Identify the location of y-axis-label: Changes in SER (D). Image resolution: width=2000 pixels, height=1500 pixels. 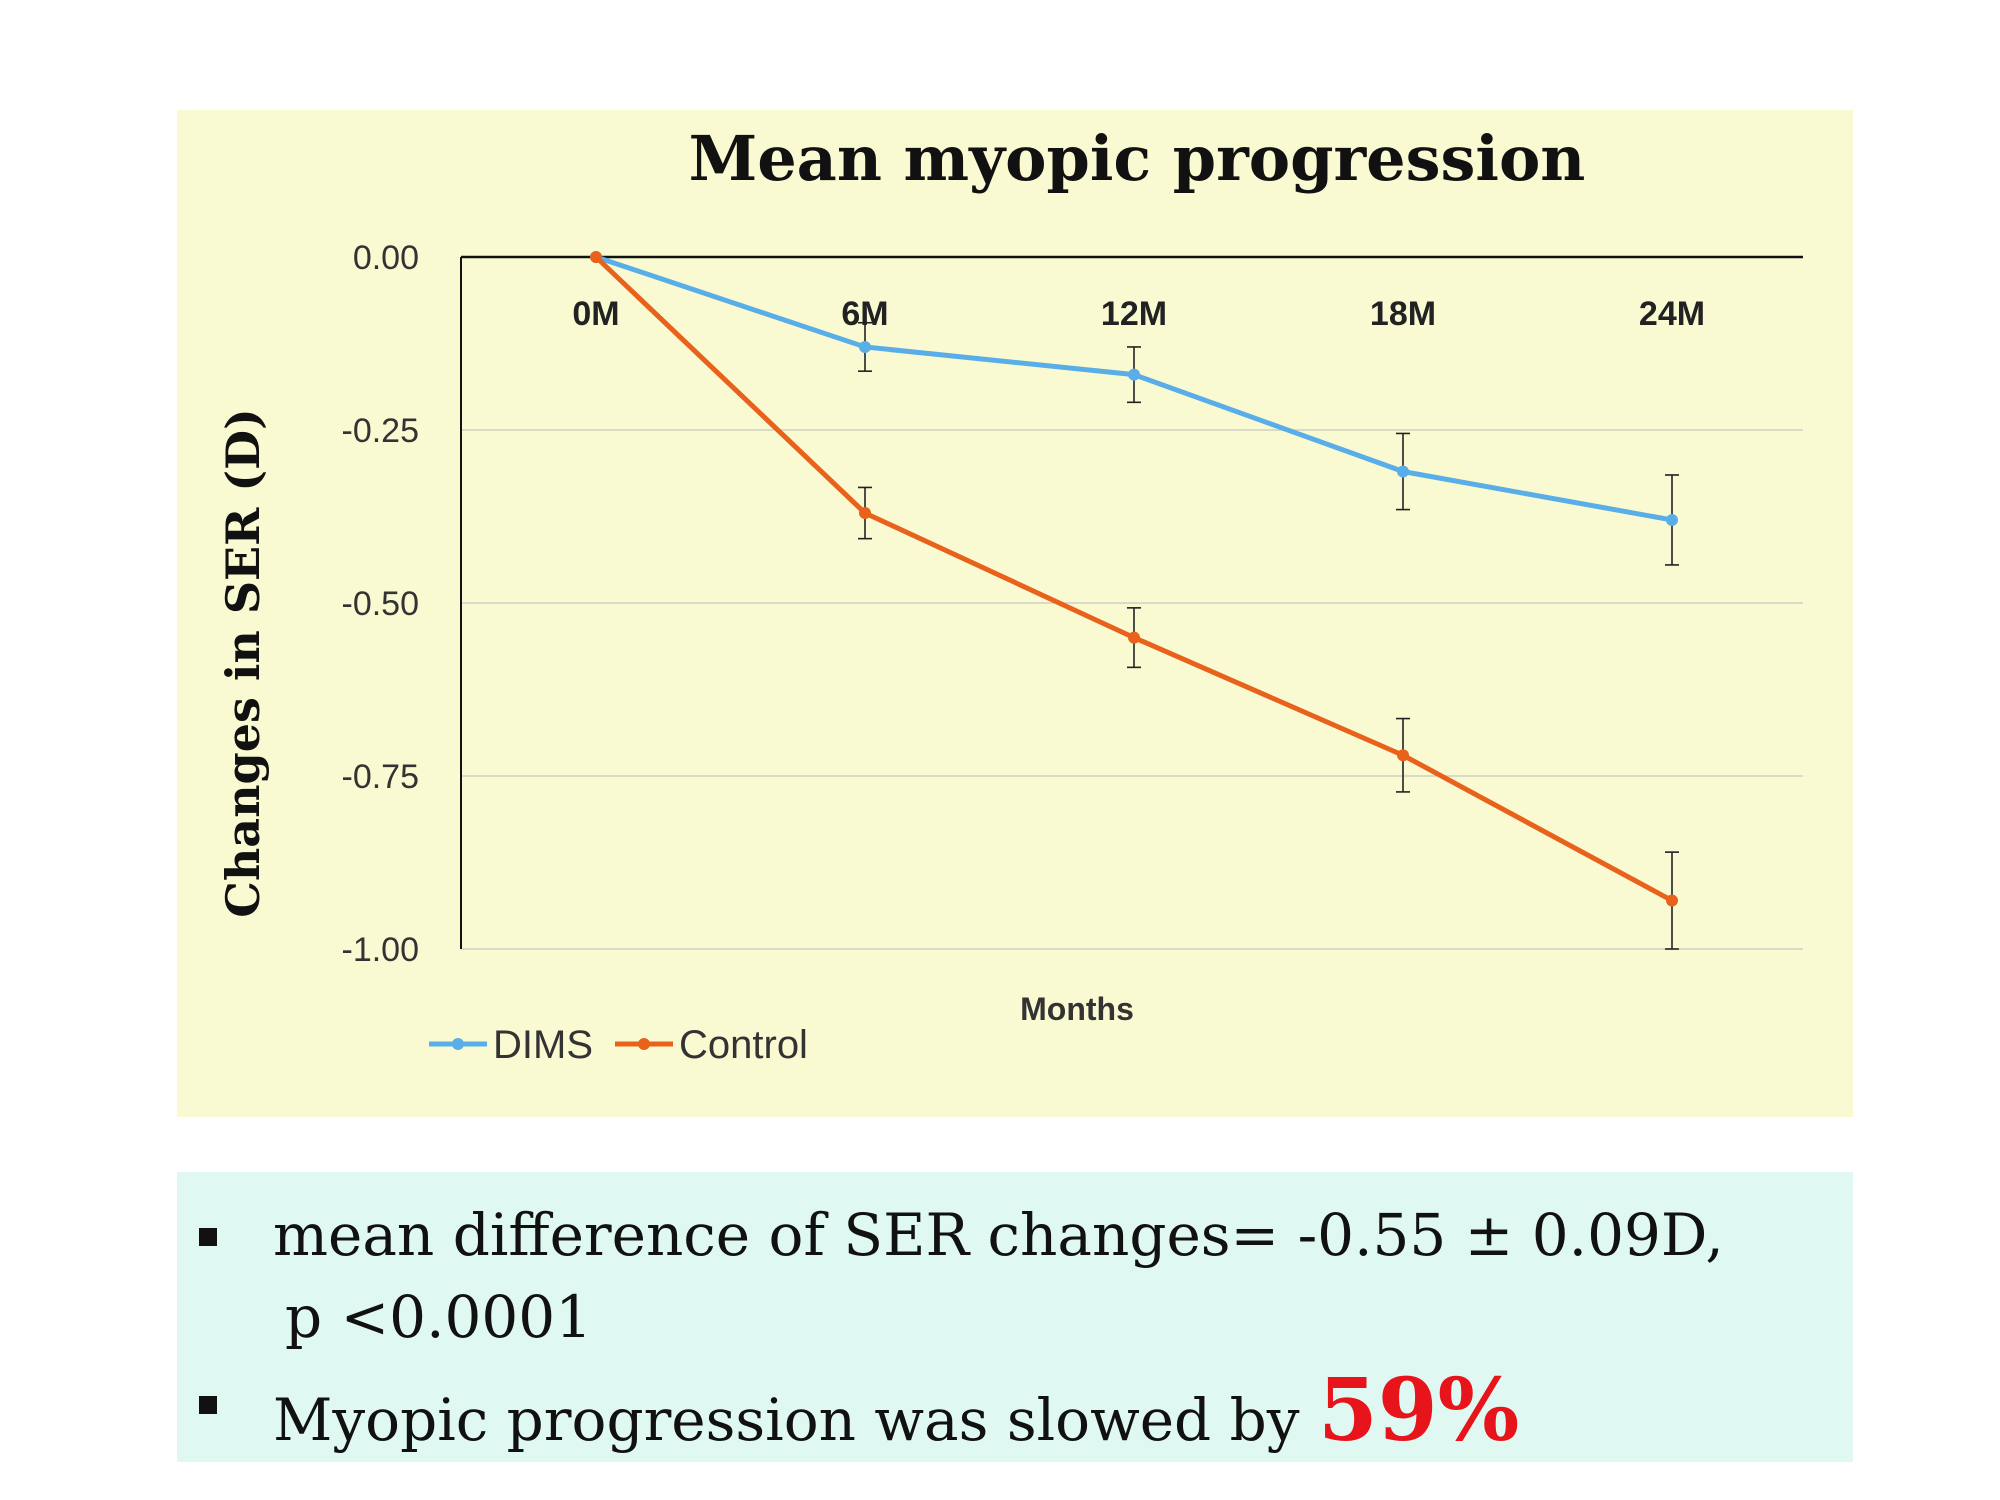
(243, 663).